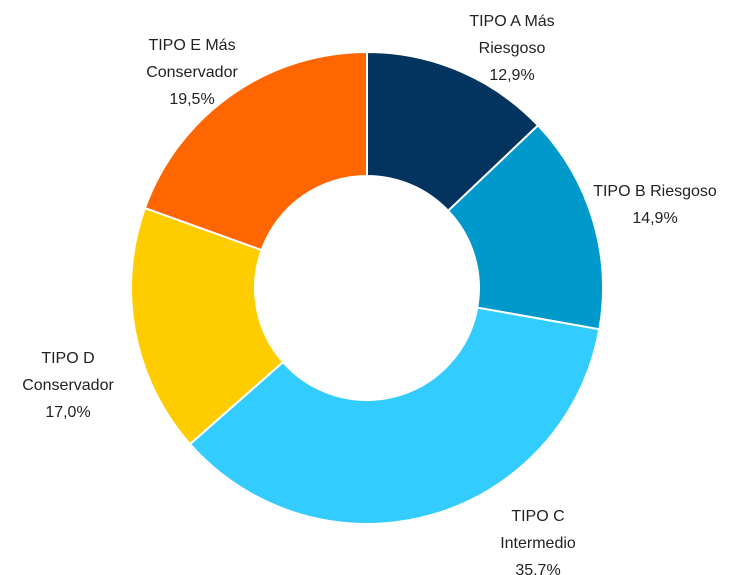 The image size is (730, 575). I want to click on value-label: 12,9%, so click(512, 75).